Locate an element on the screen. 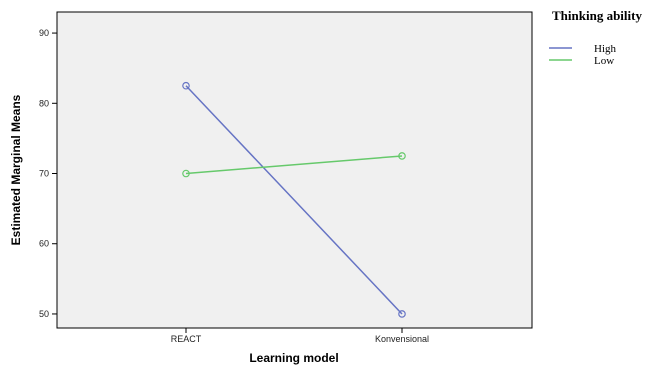  y-axis: 50 60 70 80 90 is located at coordinates (48, 173).